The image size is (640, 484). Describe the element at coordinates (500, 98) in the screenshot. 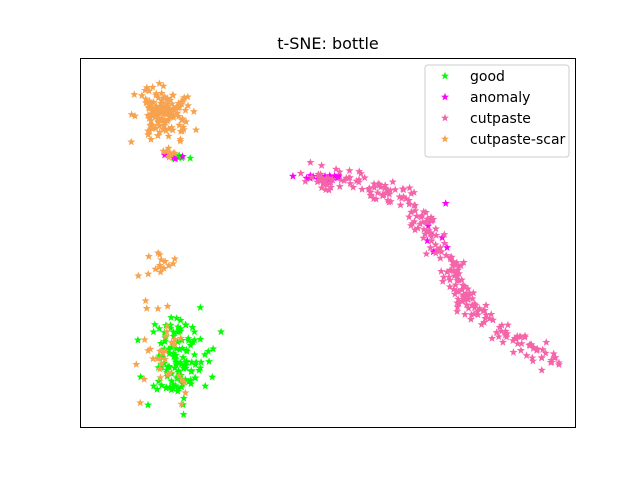

I see `legend-label-anomaly: anomaly` at that location.